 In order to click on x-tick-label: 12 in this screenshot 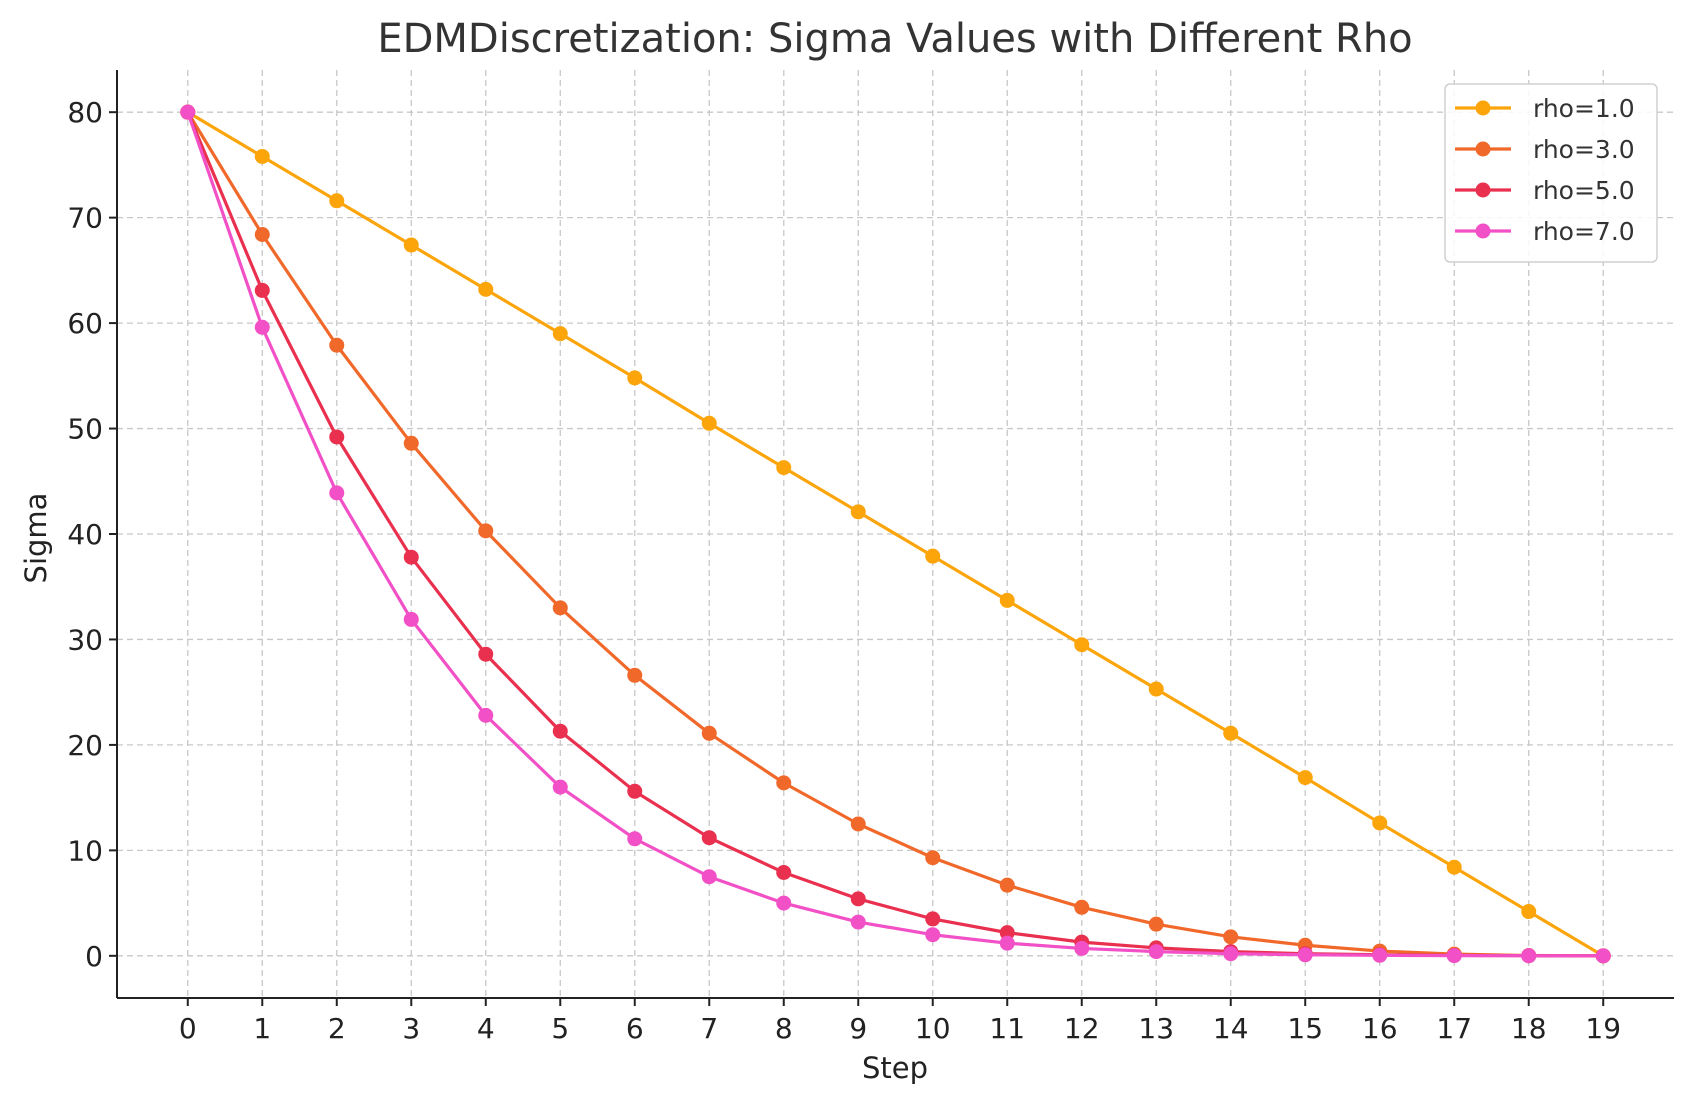, I will do `click(1082, 1028)`.